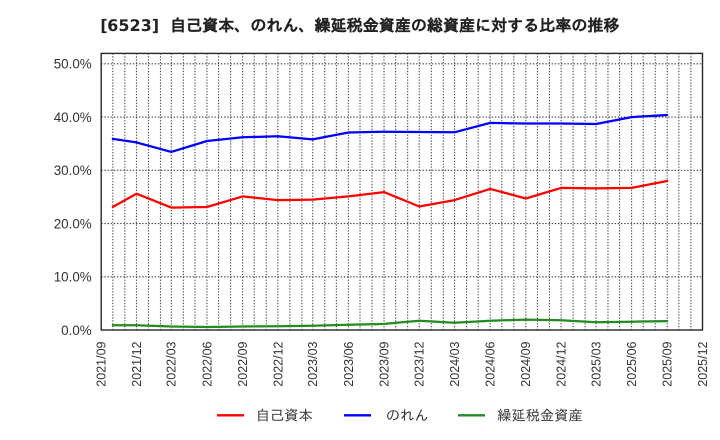 This screenshot has width=720, height=440. Describe the element at coordinates (73, 64) in the screenshot. I see `svg-text: 50.0%` at that location.